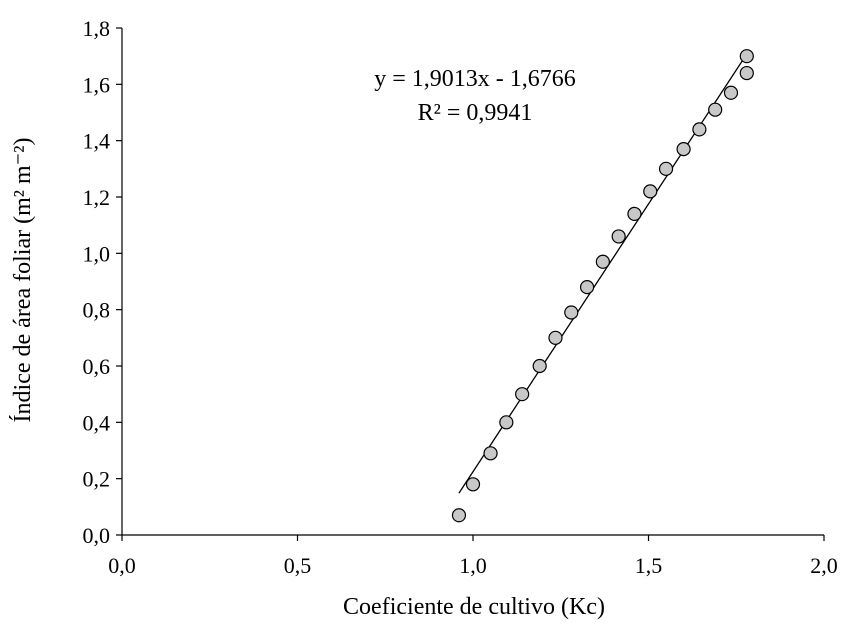 This screenshot has width=847, height=627. Describe the element at coordinates (475, 113) in the screenshot. I see `trendline-r2: R² = 0,9941` at that location.